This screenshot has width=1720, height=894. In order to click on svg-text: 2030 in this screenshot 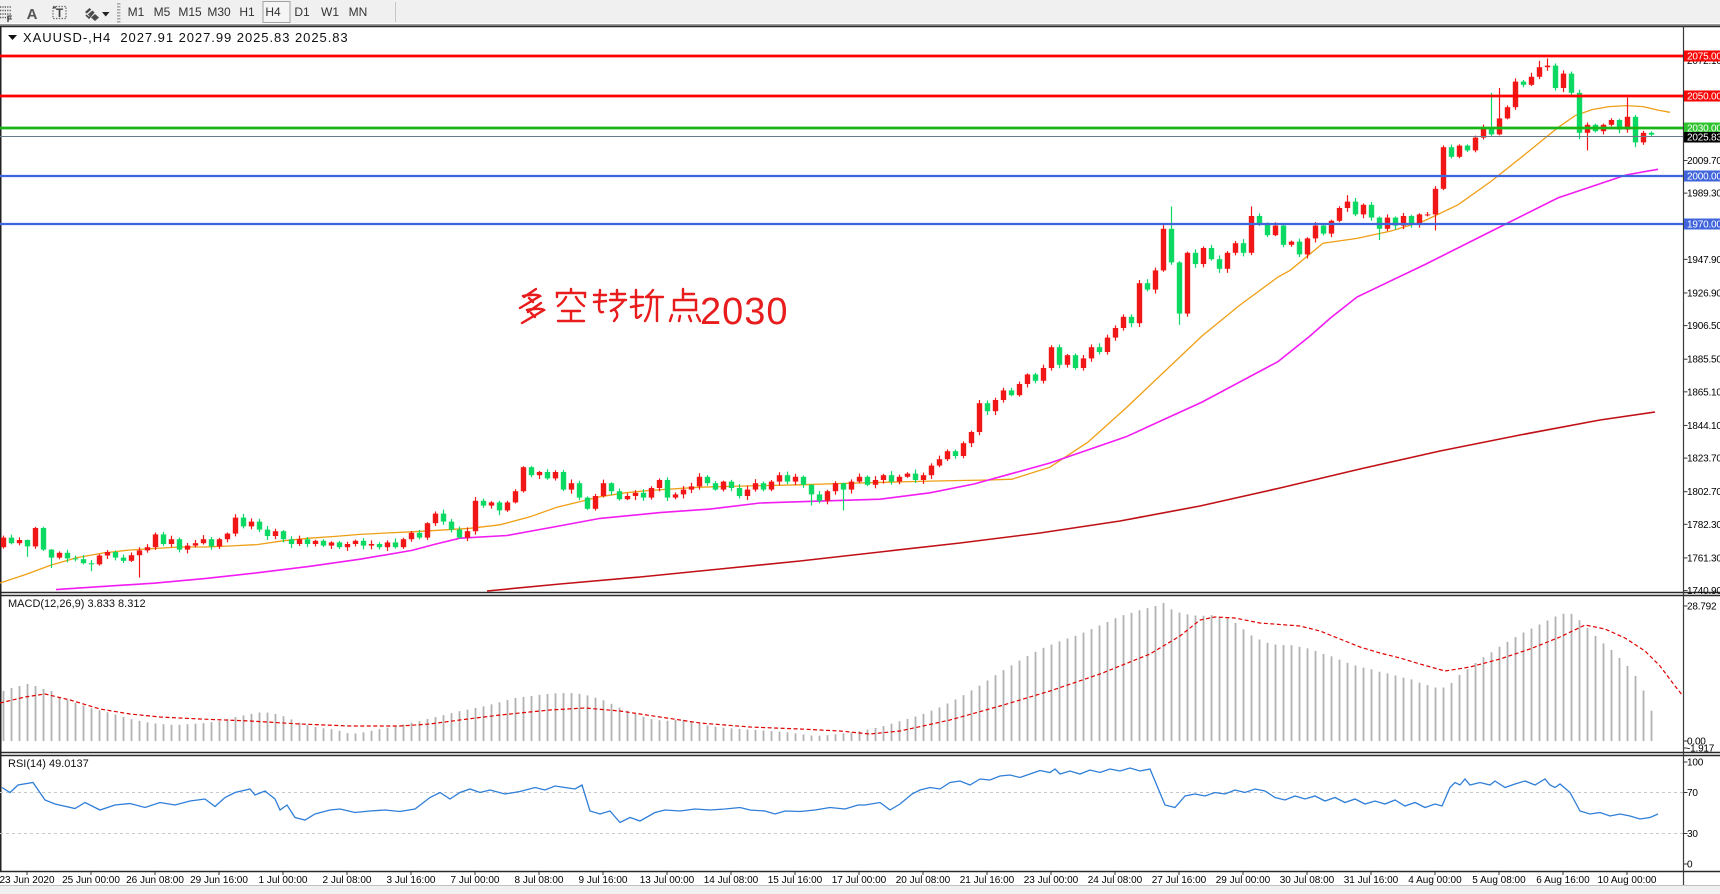, I will do `click(744, 312)`.